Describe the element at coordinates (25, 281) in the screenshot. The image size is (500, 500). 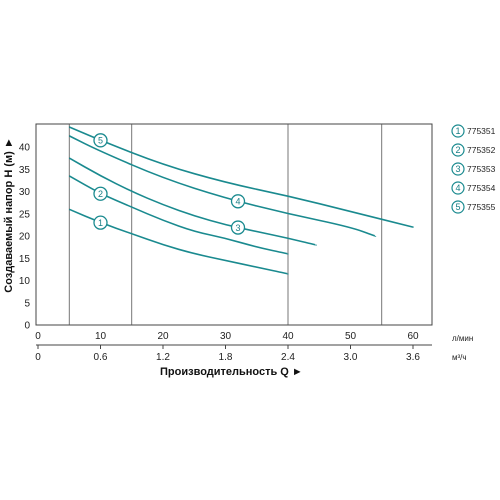
I see `y-tick-label: 10` at that location.